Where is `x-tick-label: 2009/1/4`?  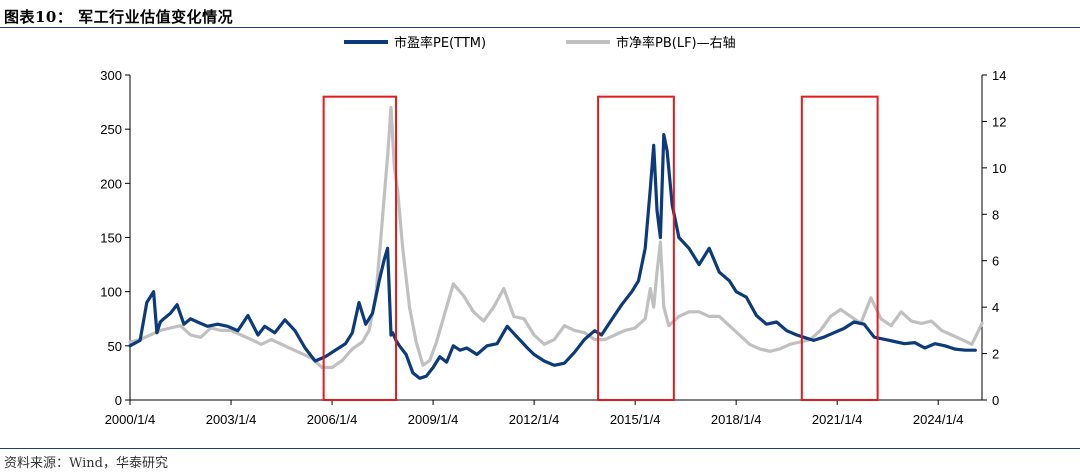
x-tick-label: 2009/1/4 is located at coordinates (433, 419).